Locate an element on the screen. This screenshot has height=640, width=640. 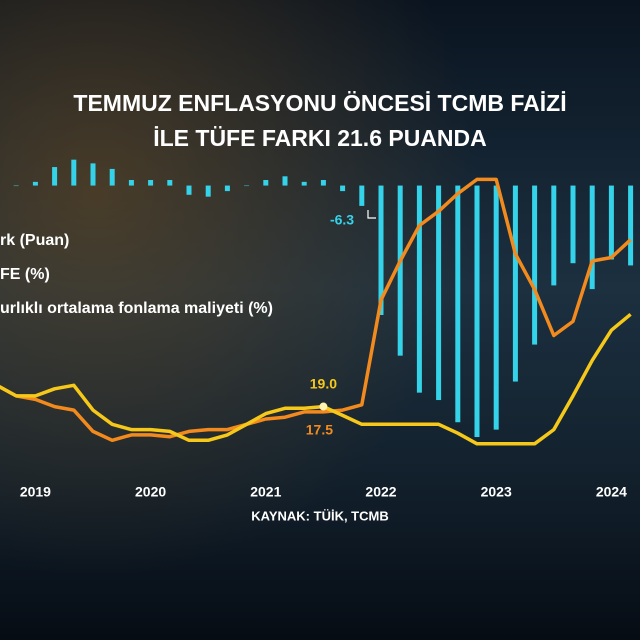
chart-subtitle: İLE TÜFE FARKI 21.6 PUANDA is located at coordinates (320, 138).